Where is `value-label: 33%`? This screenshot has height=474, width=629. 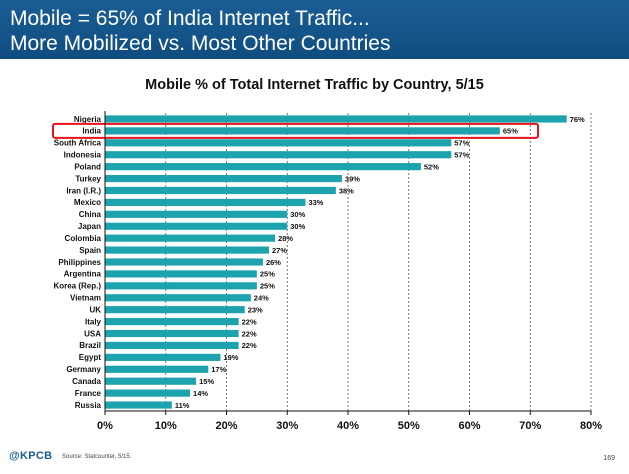 value-label: 33% is located at coordinates (315, 202).